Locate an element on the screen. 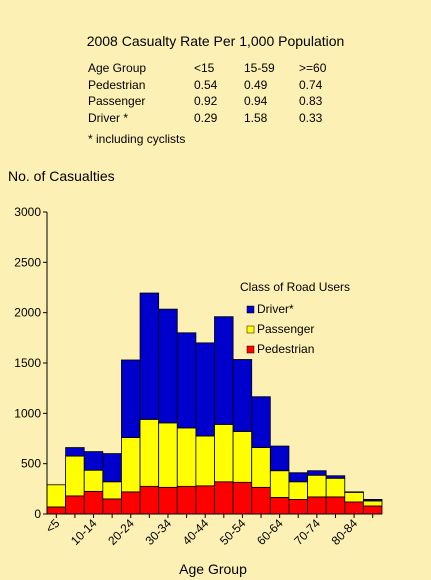  chart-title: 2008 Casualty Rate Per 1,000 Population is located at coordinates (215, 41).